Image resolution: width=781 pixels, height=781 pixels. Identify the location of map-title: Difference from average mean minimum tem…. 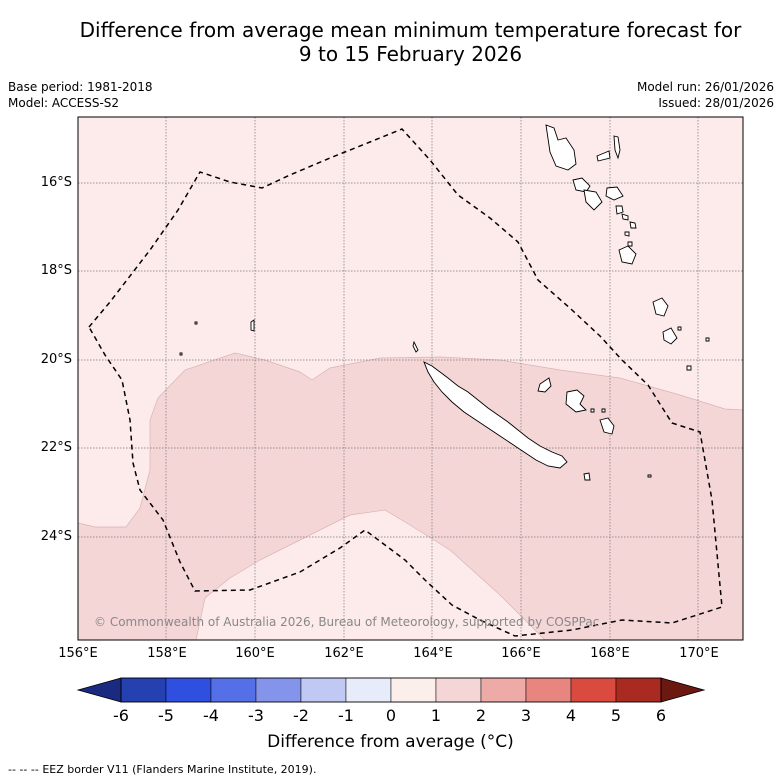
(390, 42).